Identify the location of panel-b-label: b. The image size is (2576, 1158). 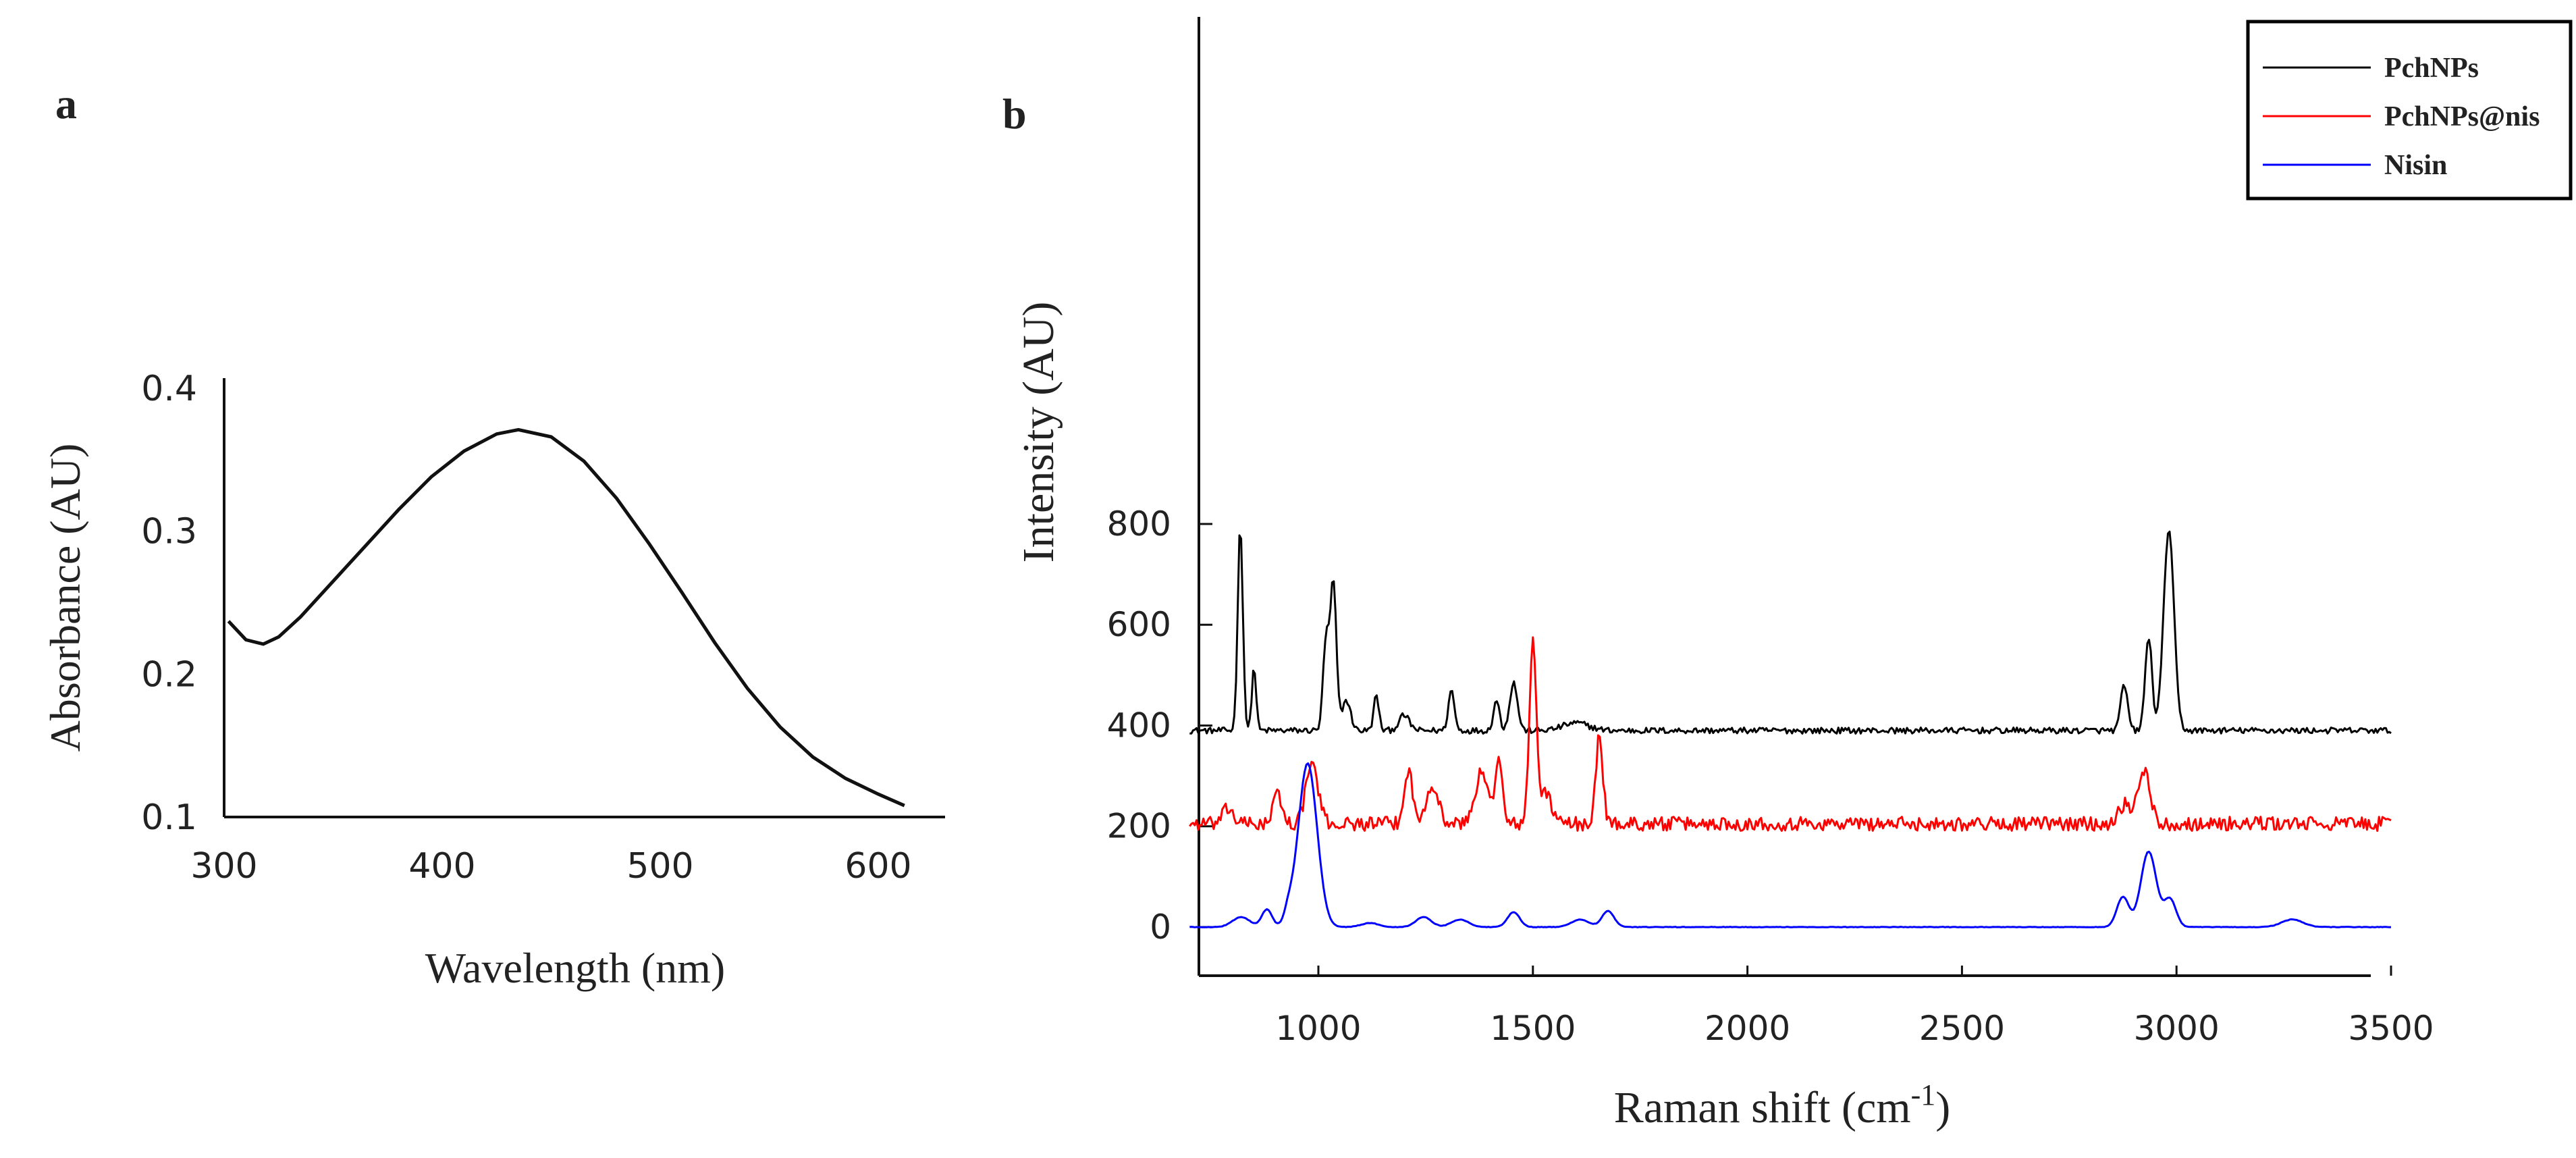
(1015, 114).